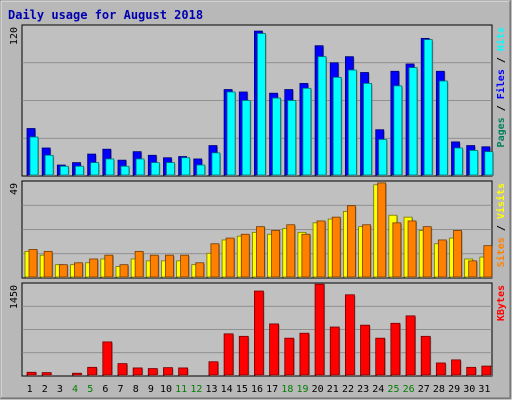  What do you see at coordinates (257, 389) in the screenshot?
I see `day-label-16: 16` at bounding box center [257, 389].